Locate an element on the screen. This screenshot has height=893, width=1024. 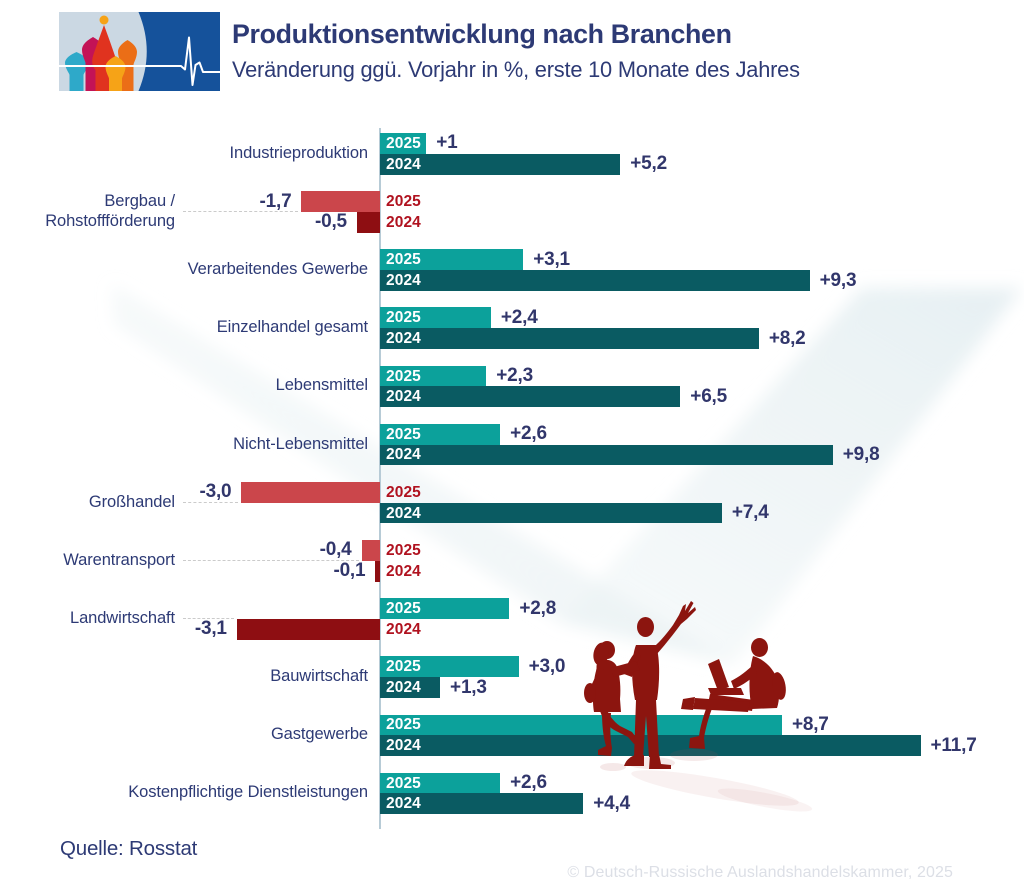
bar-value-label: -0,4 is located at coordinates (335, 550).